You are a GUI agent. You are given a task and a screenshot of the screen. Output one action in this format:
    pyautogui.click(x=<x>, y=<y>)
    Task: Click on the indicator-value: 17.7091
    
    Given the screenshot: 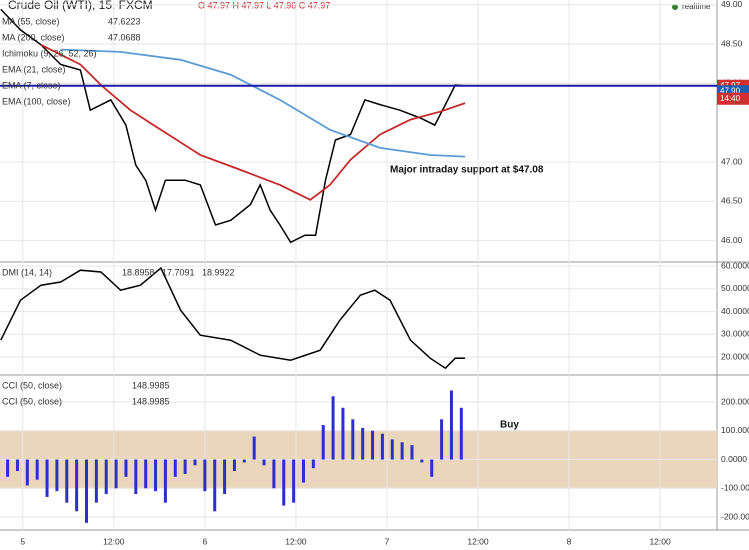 What is the action you would take?
    pyautogui.click(x=178, y=272)
    